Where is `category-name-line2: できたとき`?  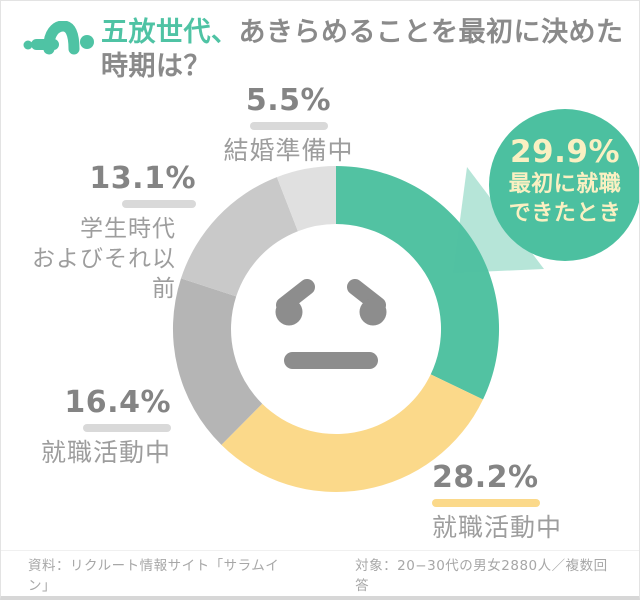
category-name-line2: できたとき is located at coordinates (565, 213).